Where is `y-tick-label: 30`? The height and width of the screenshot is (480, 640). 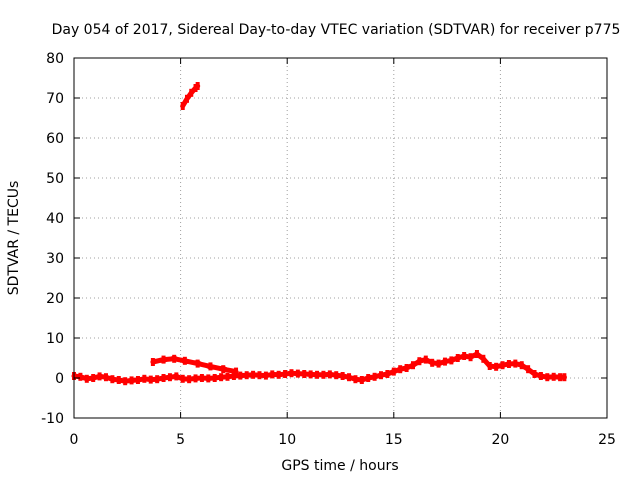 y-tick-label: 30 is located at coordinates (55, 259).